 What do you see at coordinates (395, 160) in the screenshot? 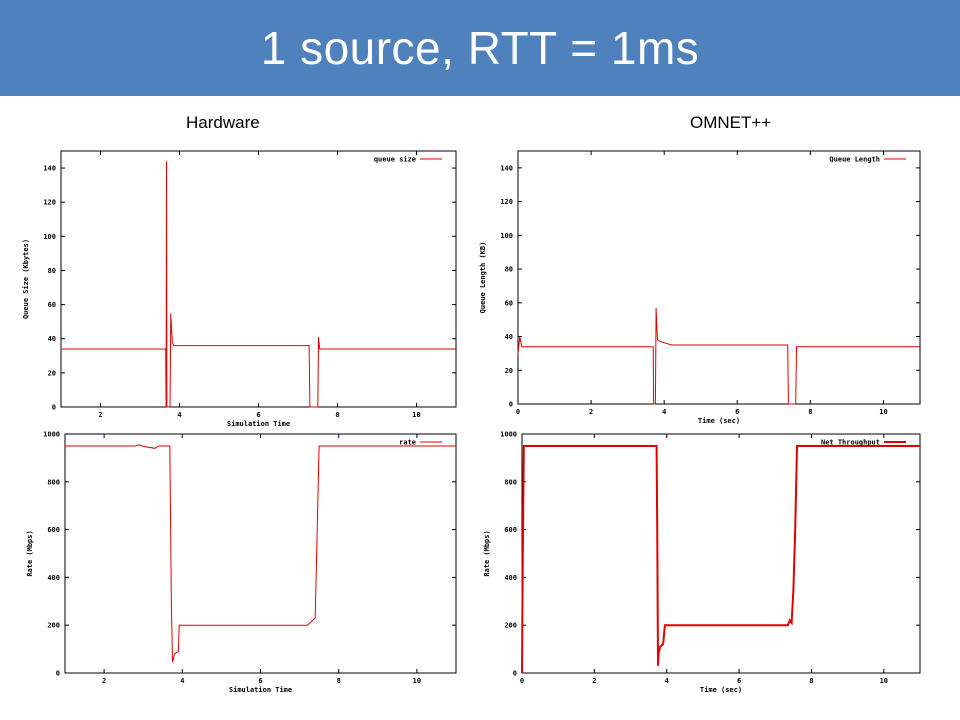
I see `legend-label: queue size` at bounding box center [395, 160].